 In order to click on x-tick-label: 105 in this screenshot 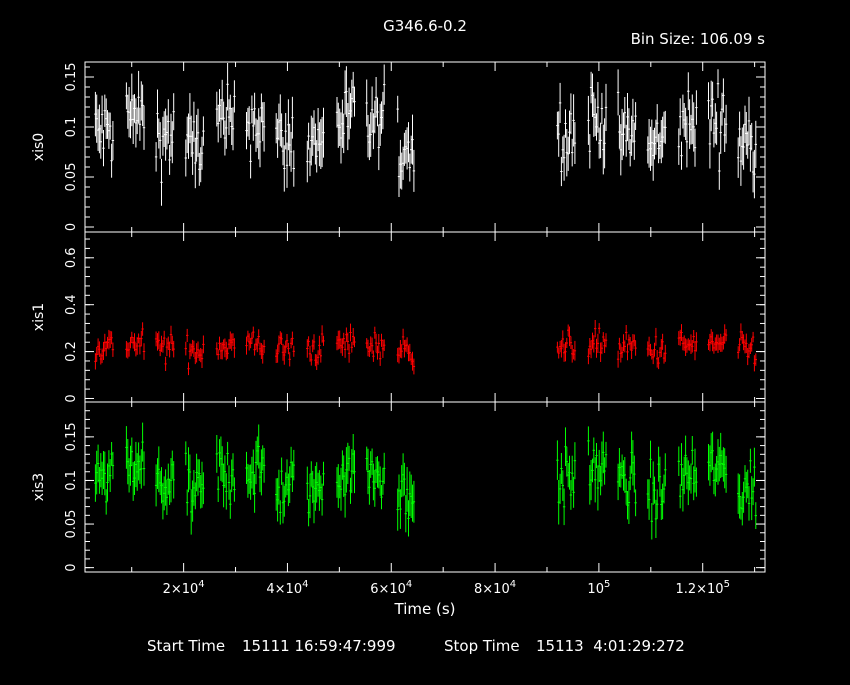, I will do `click(598, 588)`.